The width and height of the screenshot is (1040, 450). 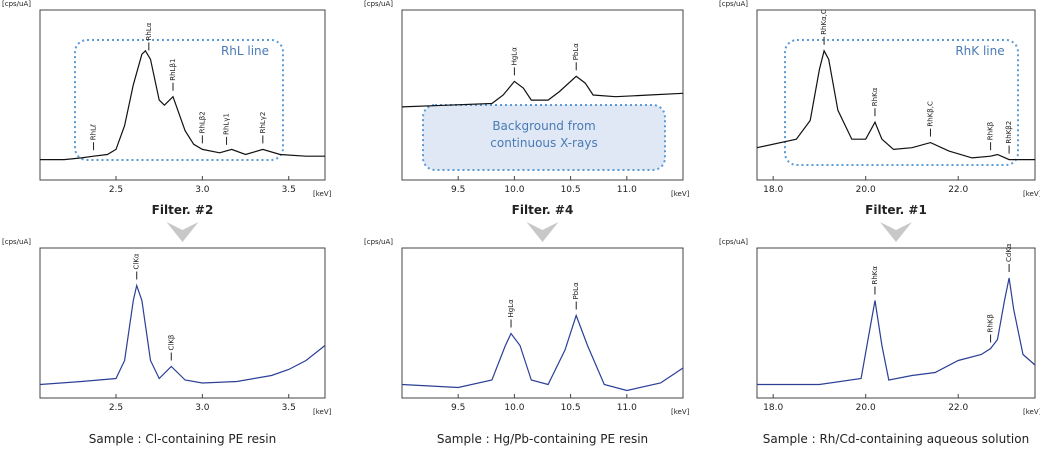 What do you see at coordinates (930, 114) in the screenshot?
I see `peak-label: RhKβ,C` at bounding box center [930, 114].